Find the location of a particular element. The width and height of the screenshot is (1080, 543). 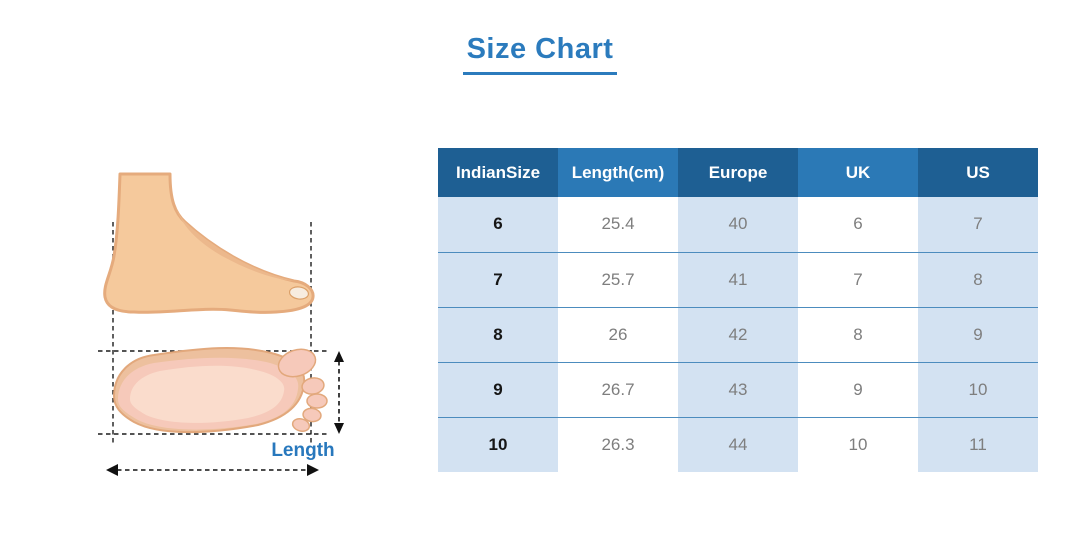

table-cell: 40 is located at coordinates (738, 224).